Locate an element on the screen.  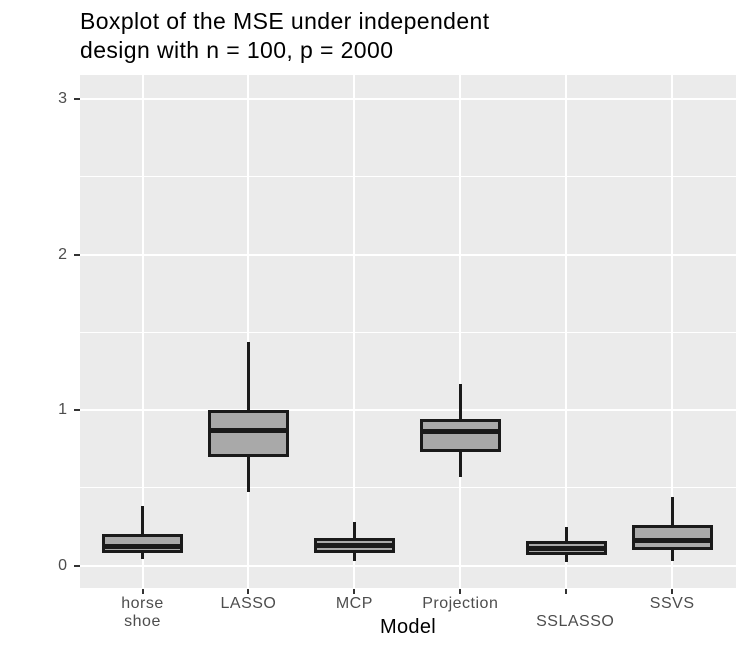
x-category-label-3: MCP is located at coordinates (354, 604).